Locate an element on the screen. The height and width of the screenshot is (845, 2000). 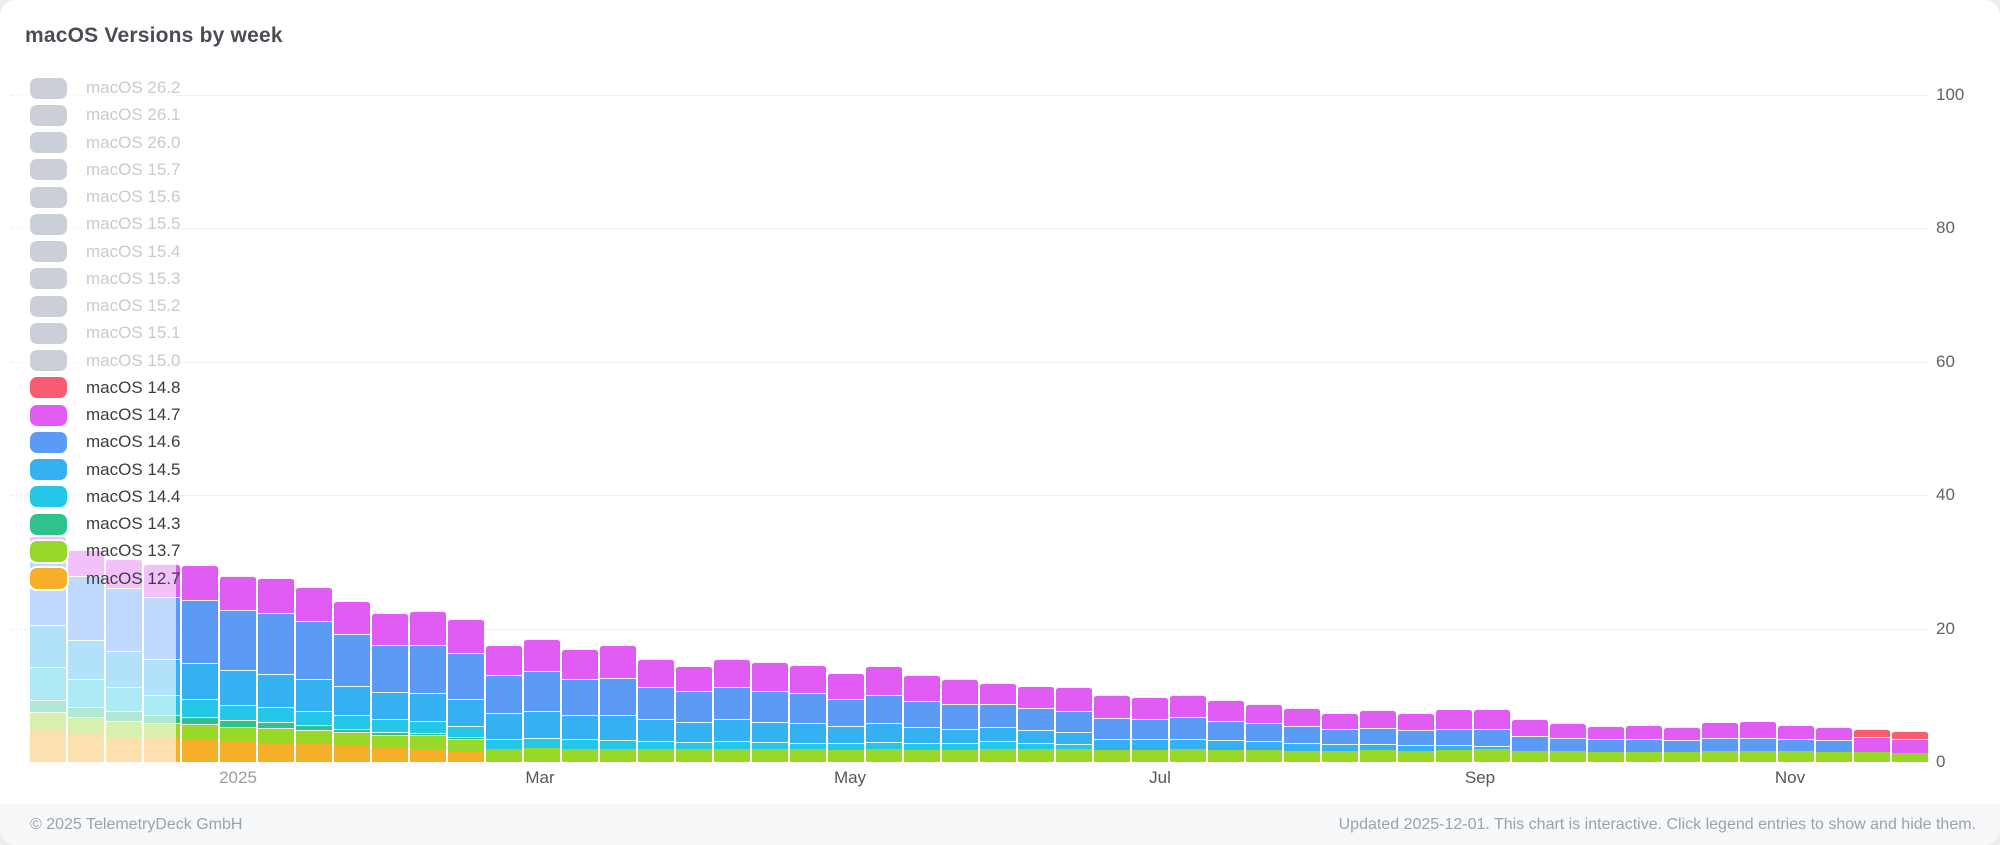
legend-item-macos-15-2: macOS 15.2 is located at coordinates (105, 306).